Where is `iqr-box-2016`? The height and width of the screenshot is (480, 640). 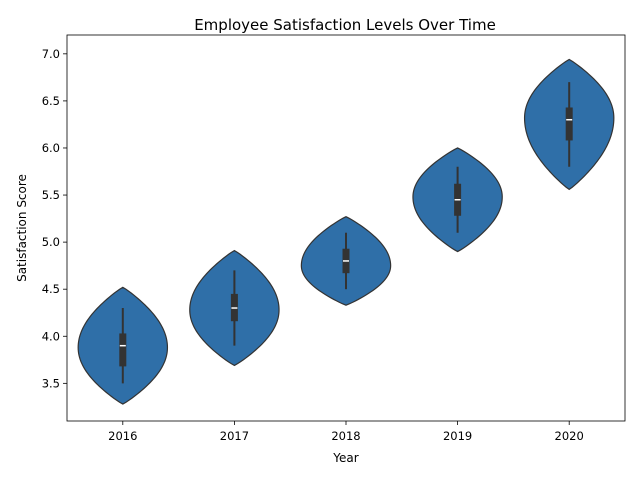
iqr-box-2016 is located at coordinates (123, 350).